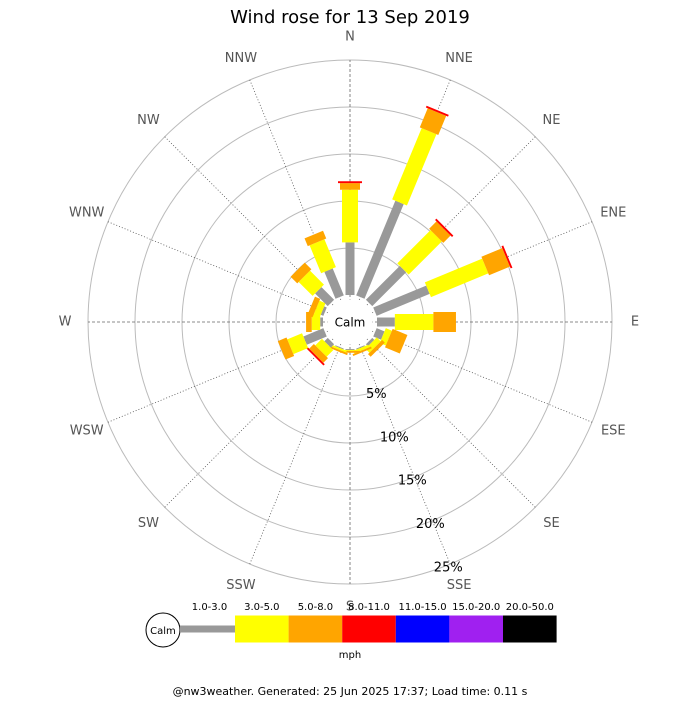  What do you see at coordinates (148, 523) in the screenshot?
I see `direction-label: SW` at bounding box center [148, 523].